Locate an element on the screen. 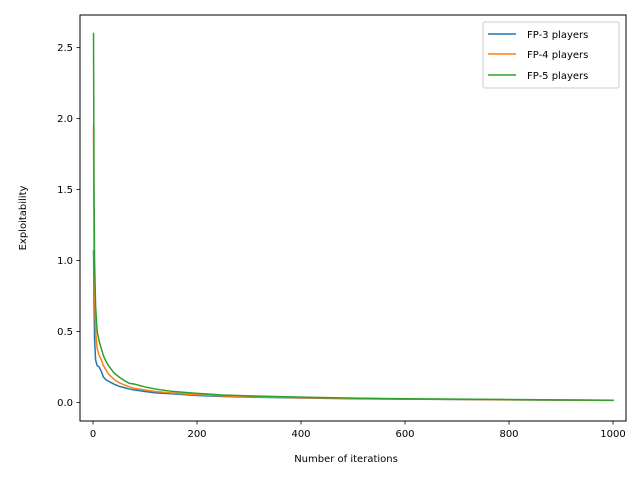 Image resolution: width=640 pixels, height=480 pixels. x-axis-label: Number of iterations is located at coordinates (346, 459).